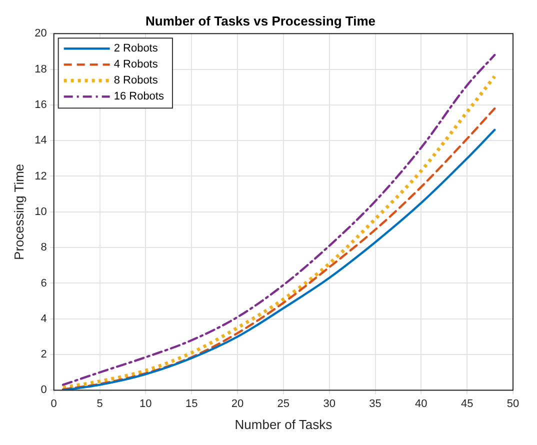 The image size is (537, 445). Describe the element at coordinates (40, 212) in the screenshot. I see `y-tick-label: 10` at that location.